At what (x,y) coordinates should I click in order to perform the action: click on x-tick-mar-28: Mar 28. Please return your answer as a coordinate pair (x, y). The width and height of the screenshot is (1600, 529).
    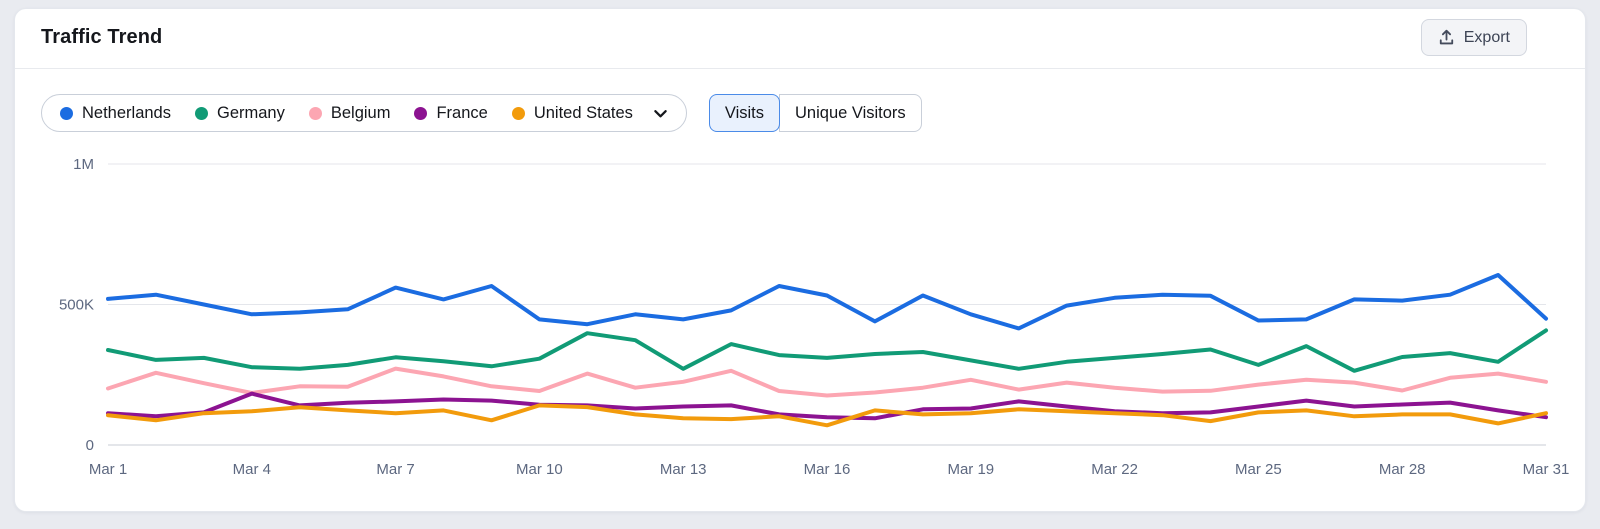
    Looking at the image, I should click on (1402, 469).